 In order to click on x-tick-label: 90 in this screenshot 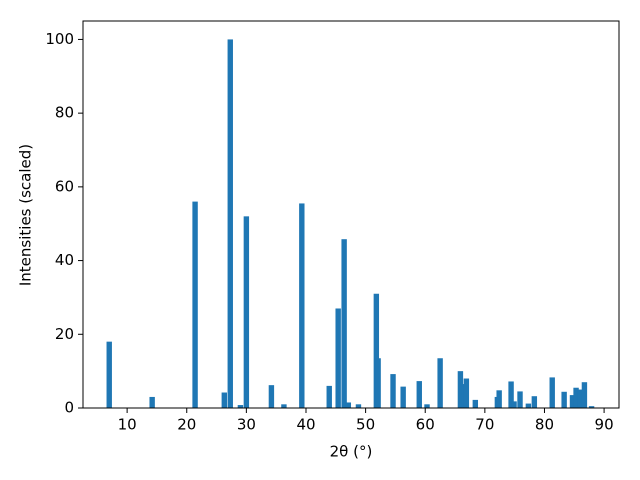, I will do `click(604, 425)`.